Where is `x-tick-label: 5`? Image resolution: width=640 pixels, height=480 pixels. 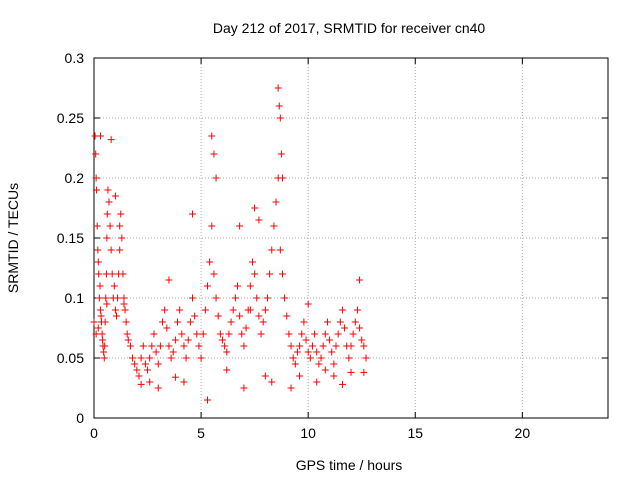
x-tick-label: 5 is located at coordinates (201, 433).